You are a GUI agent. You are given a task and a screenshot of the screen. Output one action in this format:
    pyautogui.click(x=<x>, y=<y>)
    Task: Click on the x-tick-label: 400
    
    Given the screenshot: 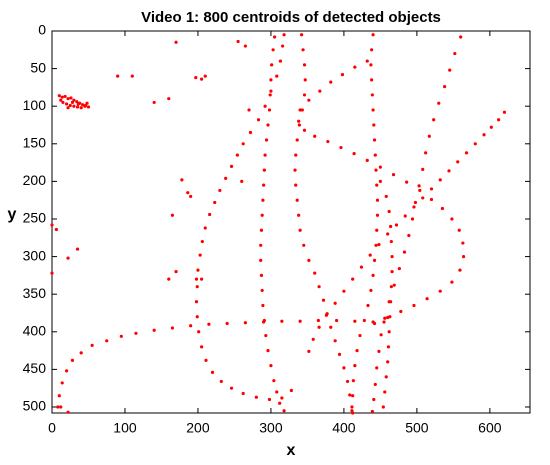 What is the action you would take?
    pyautogui.click(x=344, y=428)
    